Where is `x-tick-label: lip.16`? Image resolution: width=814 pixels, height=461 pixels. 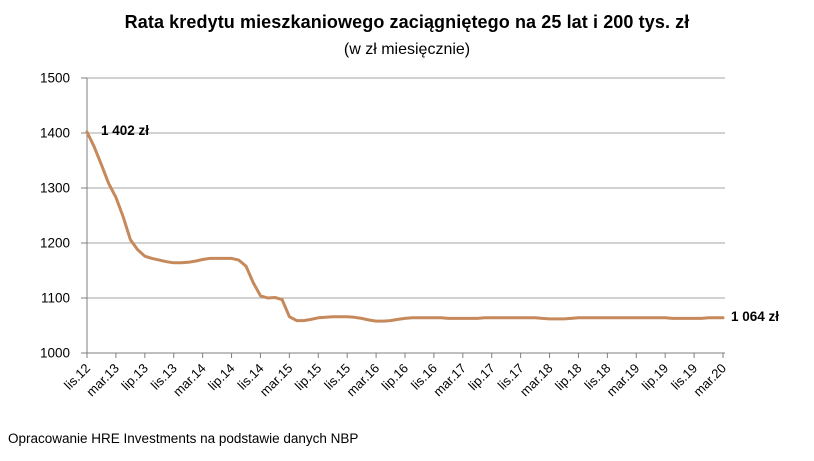 x-tick-label: lip.16 is located at coordinates (395, 377).